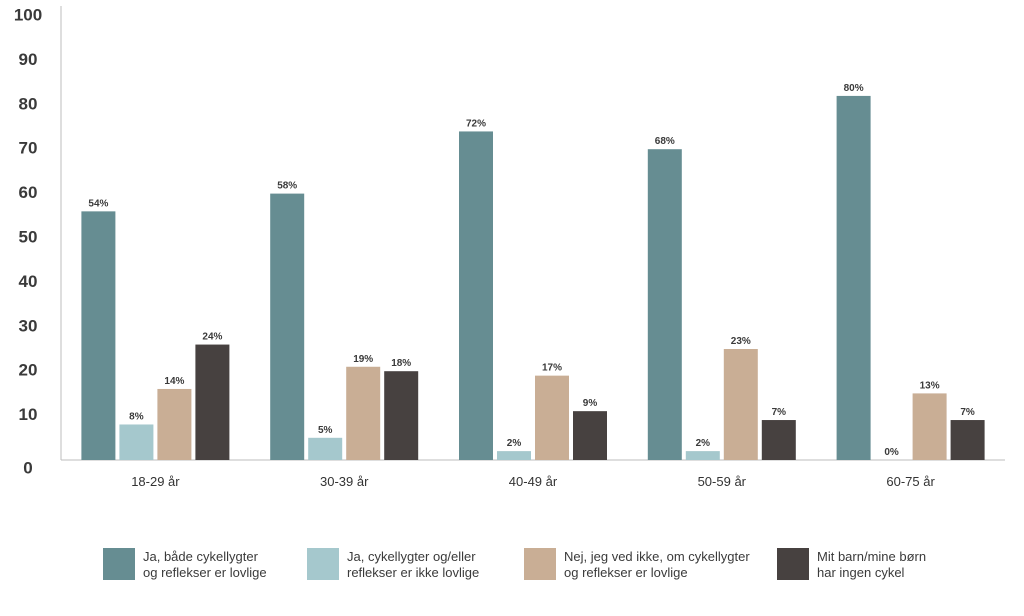  What do you see at coordinates (28, 236) in the screenshot?
I see `y-tick-label: 50` at bounding box center [28, 236].